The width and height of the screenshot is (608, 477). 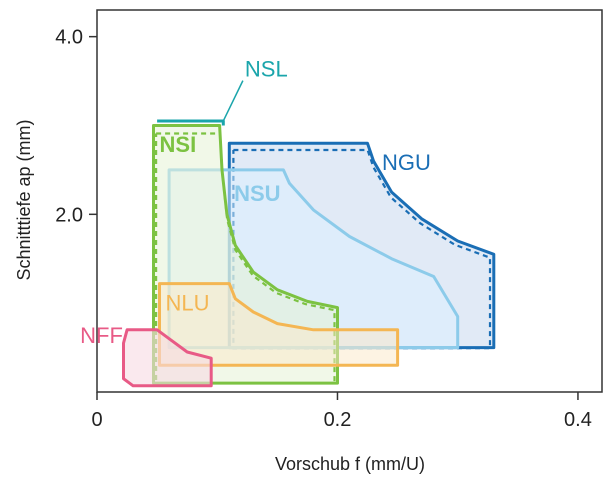 What do you see at coordinates (257, 193) in the screenshot?
I see `label-nsu: NSU` at bounding box center [257, 193].